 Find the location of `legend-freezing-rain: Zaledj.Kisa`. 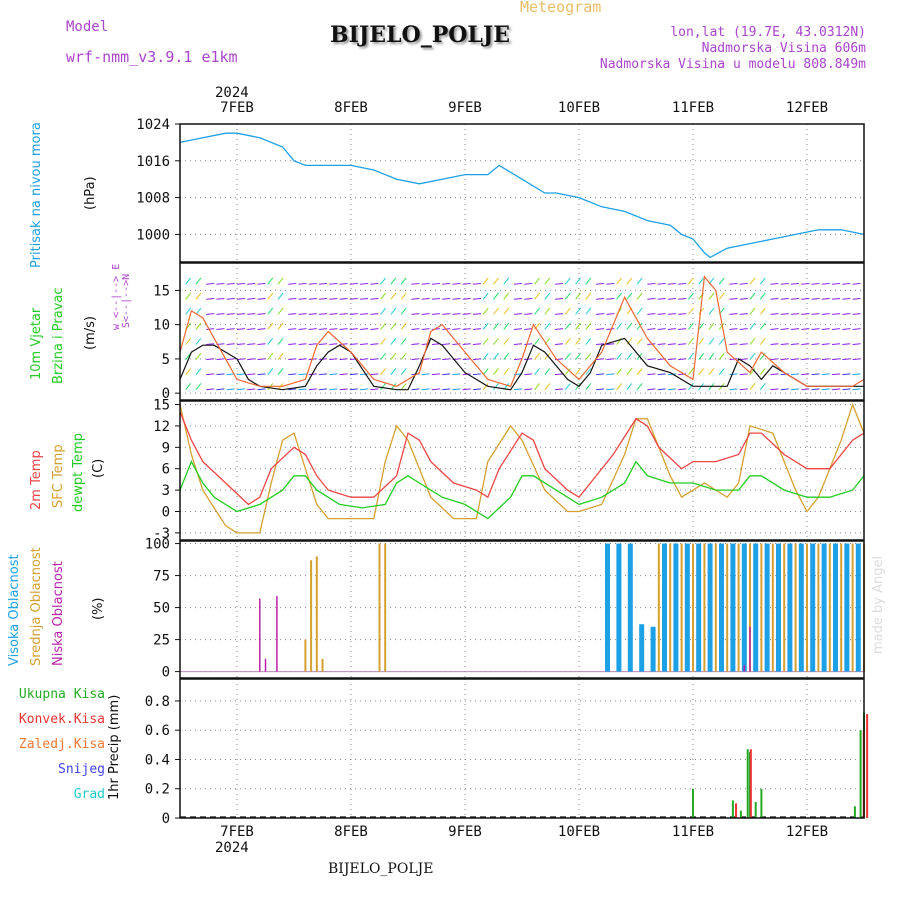

legend-freezing-rain: Zaledj.Kisa is located at coordinates (61, 744).